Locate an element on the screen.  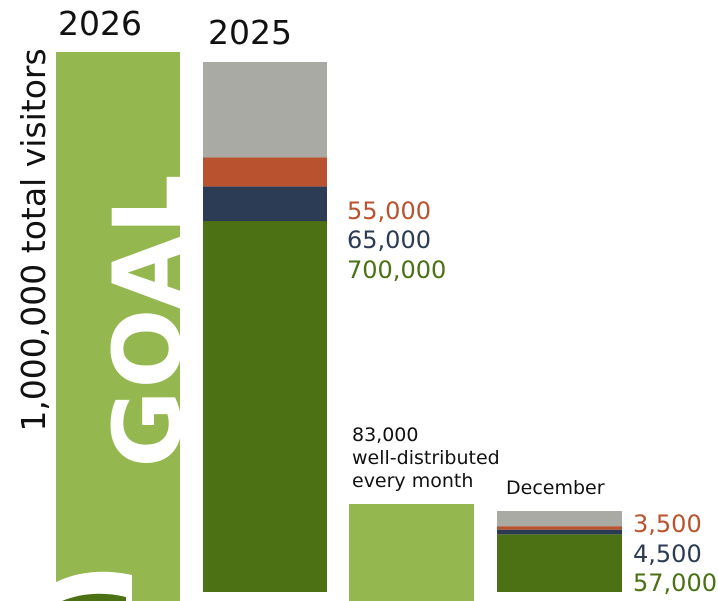
monthly-average-bar is located at coordinates (411, 552).